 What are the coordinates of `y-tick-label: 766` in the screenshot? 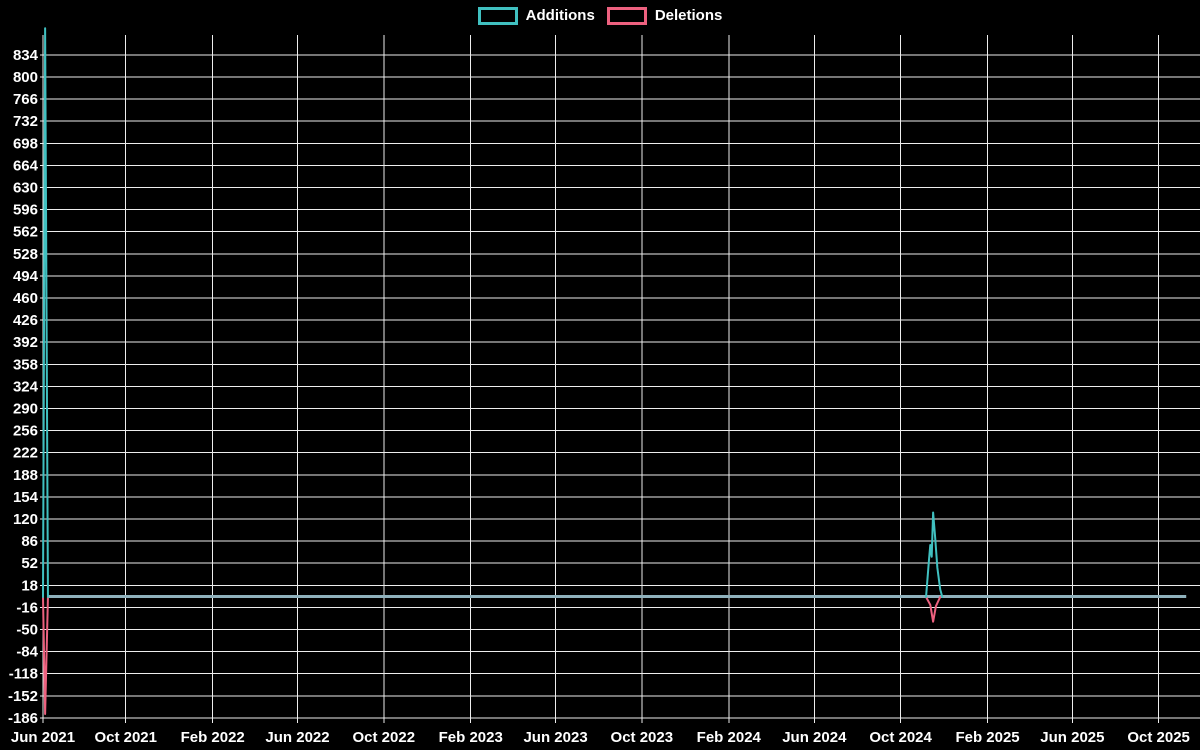 It's located at (25, 99).